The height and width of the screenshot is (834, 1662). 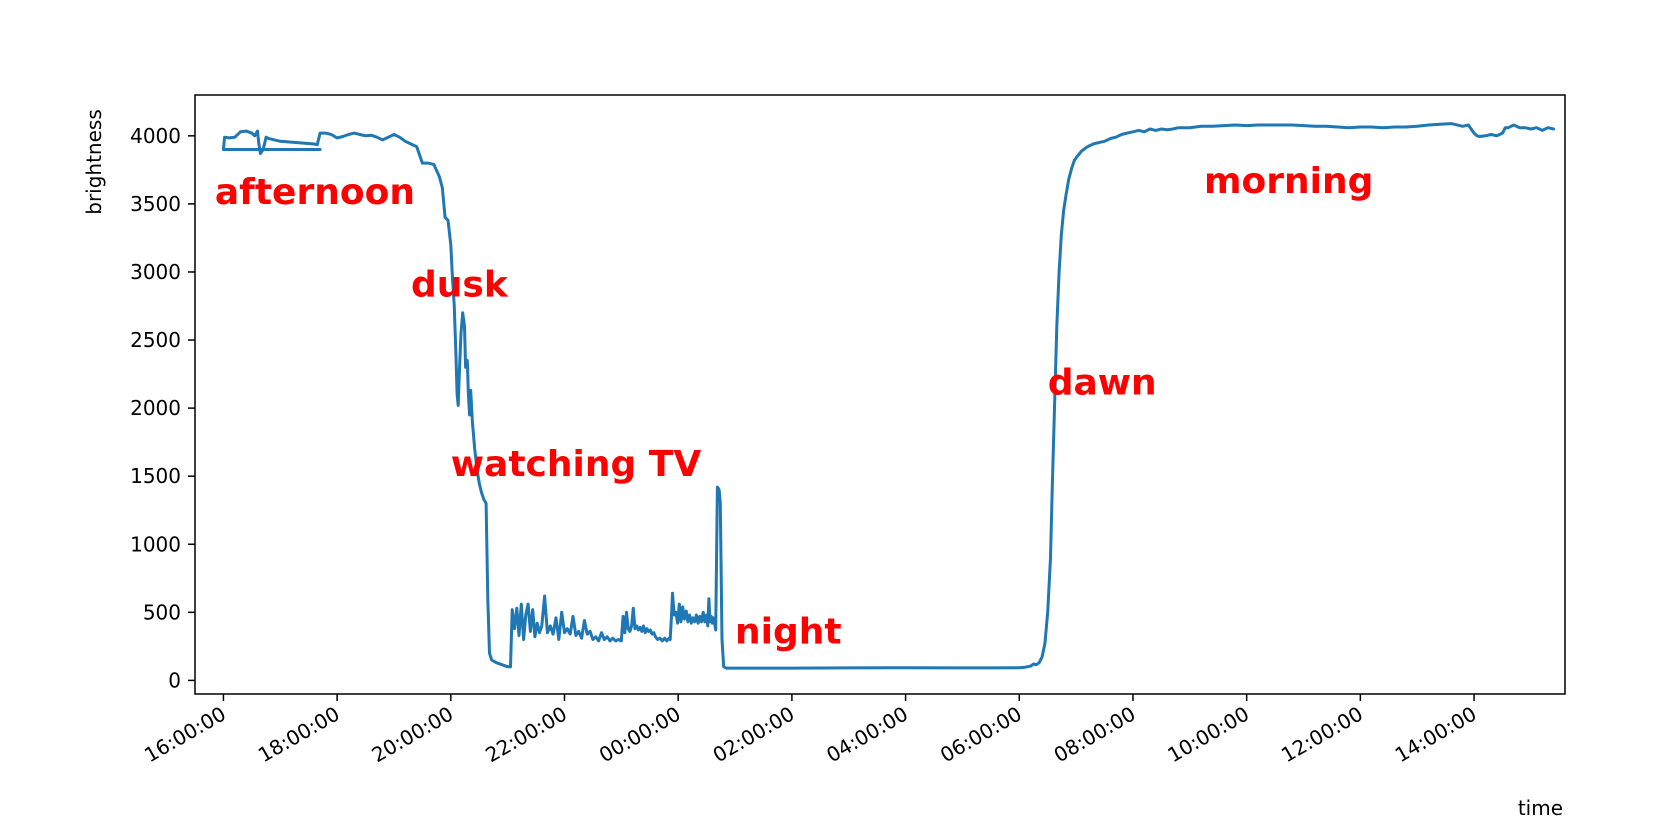 I want to click on y-tick-label: 0, so click(x=174, y=680).